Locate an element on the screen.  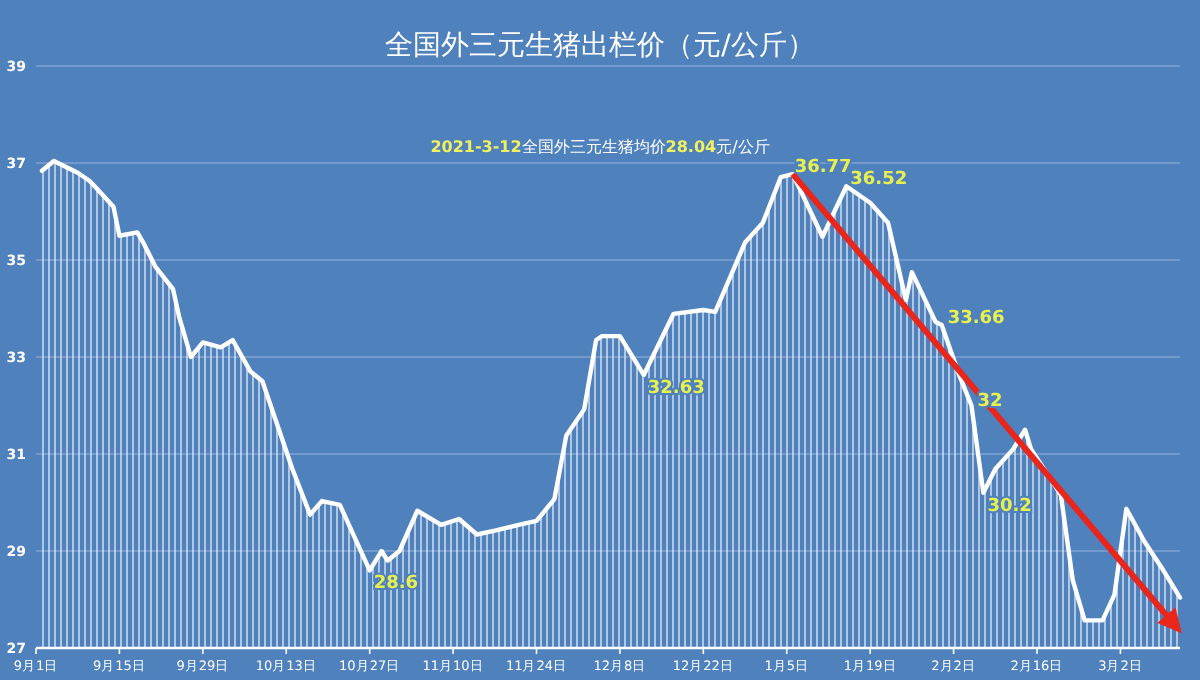
annotation: 33.66 is located at coordinates (976, 318).